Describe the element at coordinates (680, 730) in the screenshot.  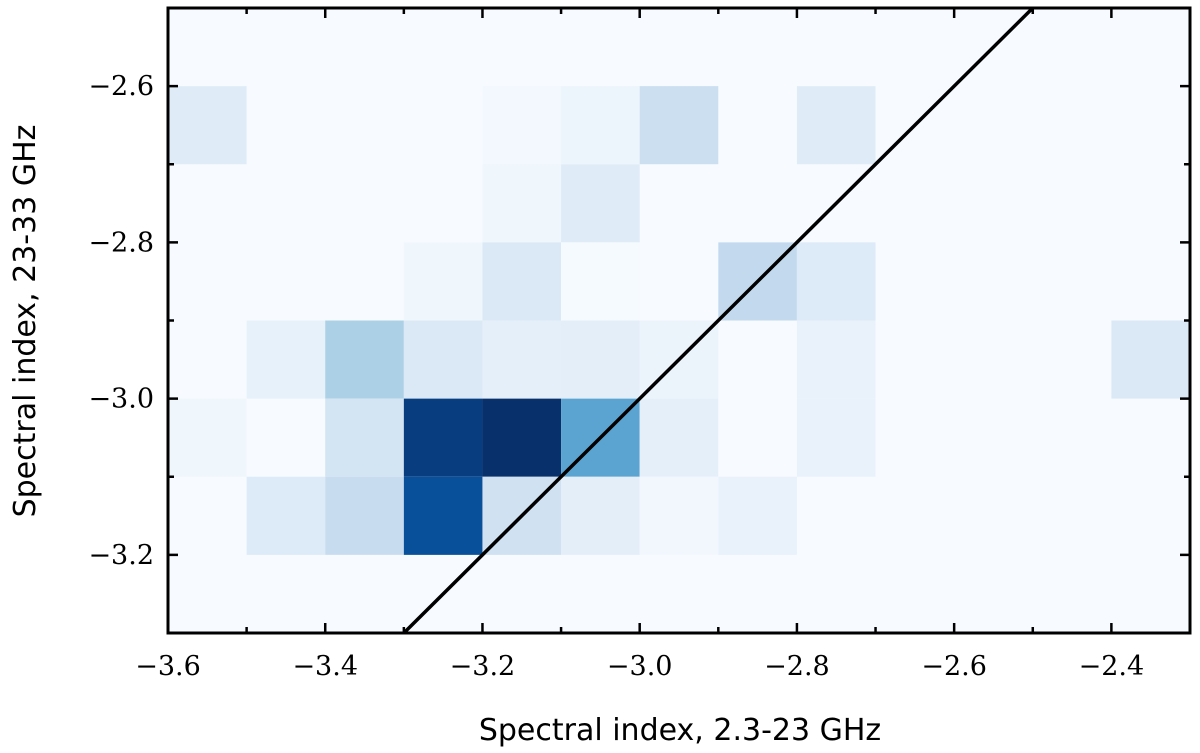
I see `x-axis-label: Spectral index, 2.3-23 GHz` at that location.